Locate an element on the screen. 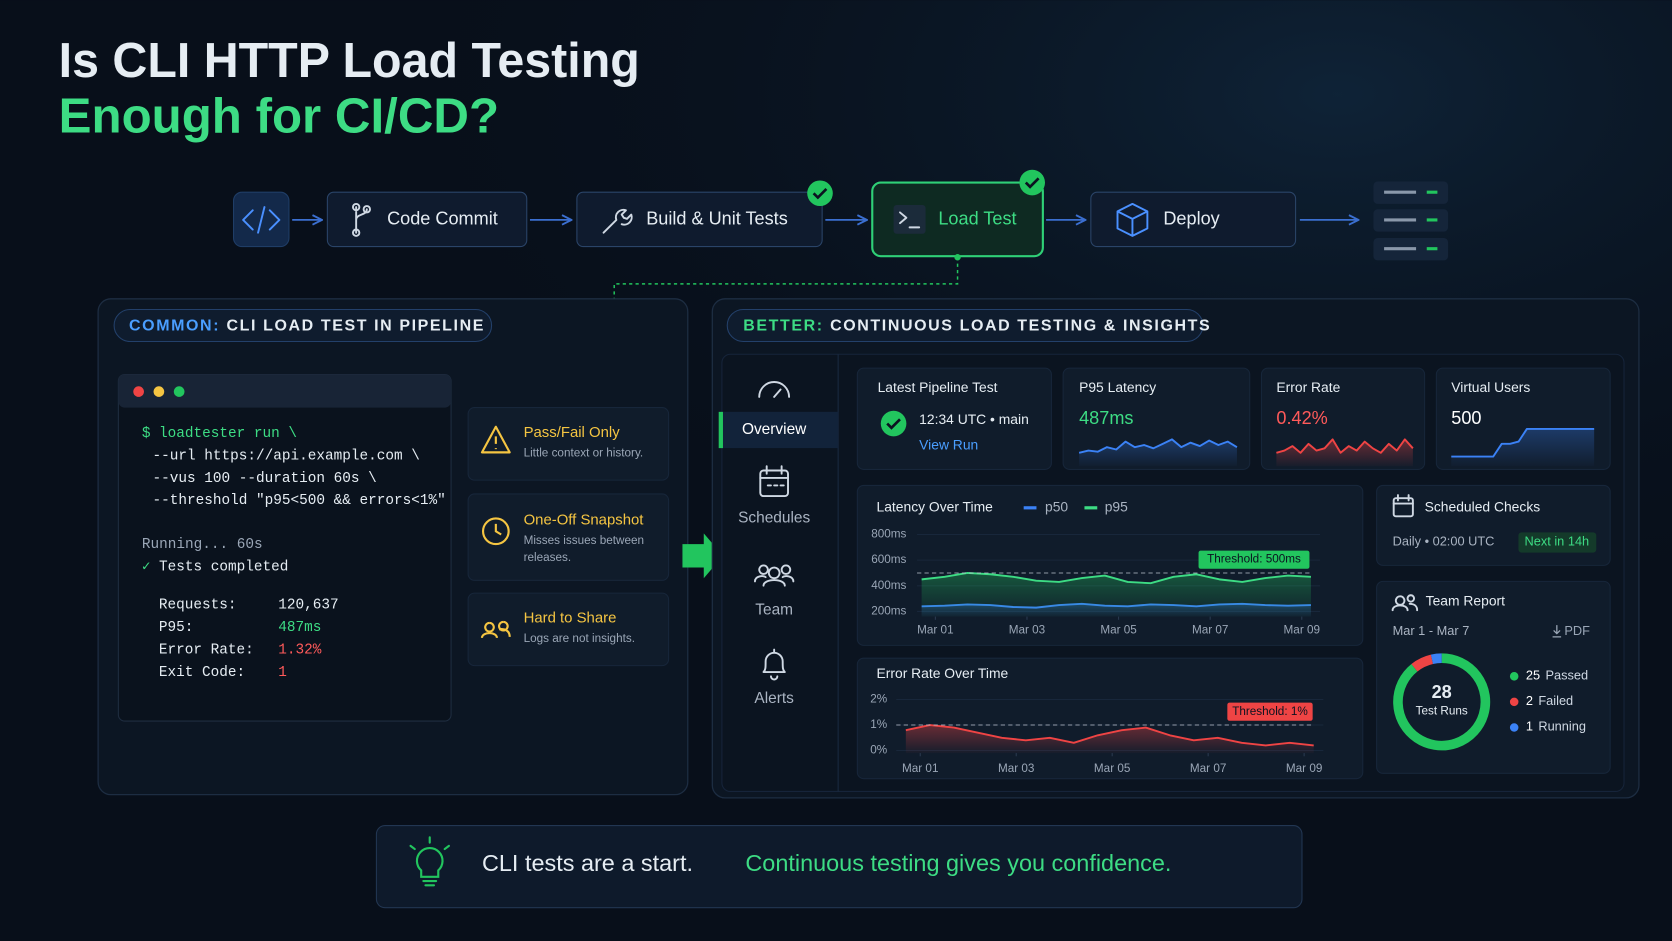  terminal-icon-box is located at coordinates (909, 219).